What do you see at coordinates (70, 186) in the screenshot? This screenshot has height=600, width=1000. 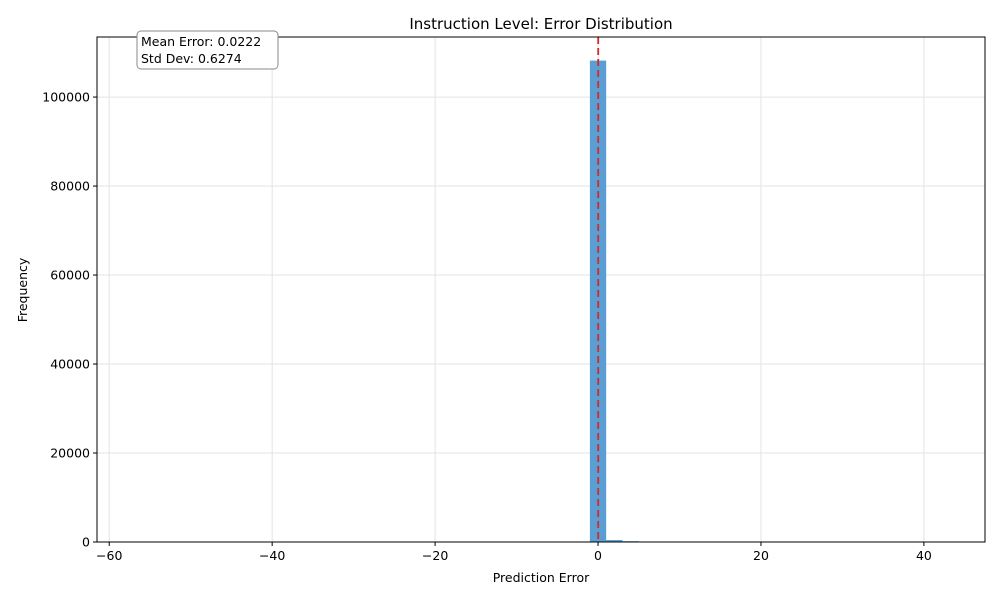 I see `y-tick-label: 80000` at bounding box center [70, 186].